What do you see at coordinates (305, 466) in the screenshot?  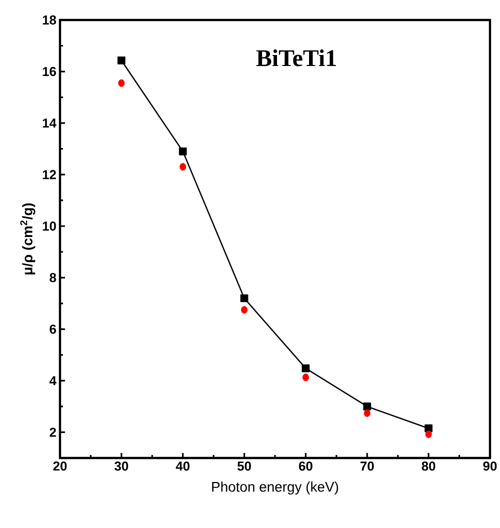 I see `x-tick-label: 60` at bounding box center [305, 466].